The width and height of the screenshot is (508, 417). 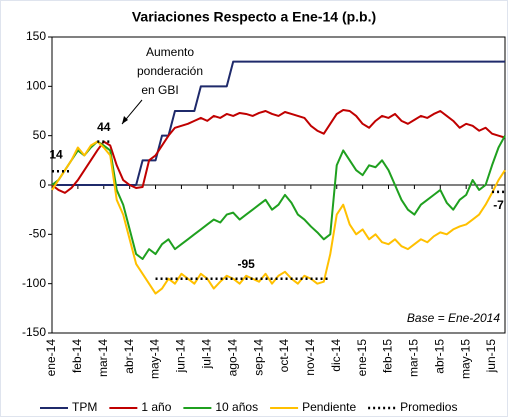 I want to click on annotation: en GBI, so click(x=159, y=90).